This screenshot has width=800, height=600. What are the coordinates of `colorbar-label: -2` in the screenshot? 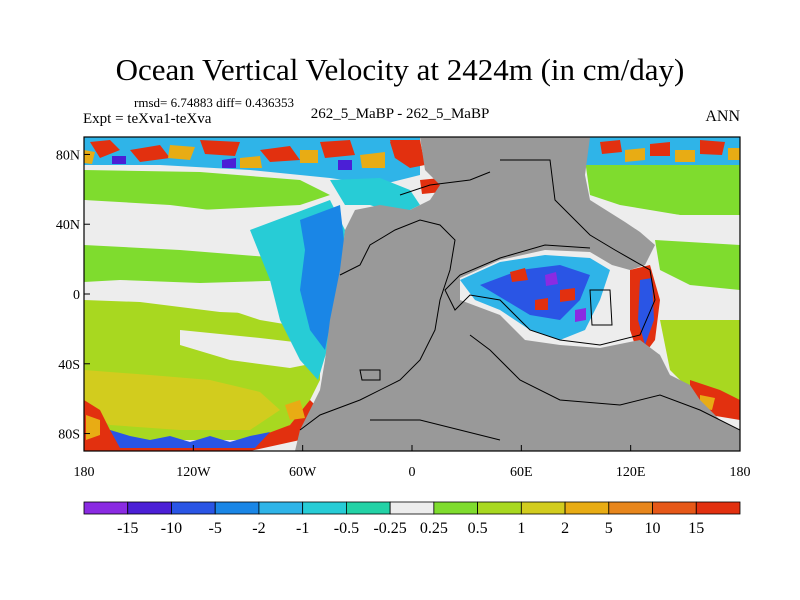 It's located at (258, 528).